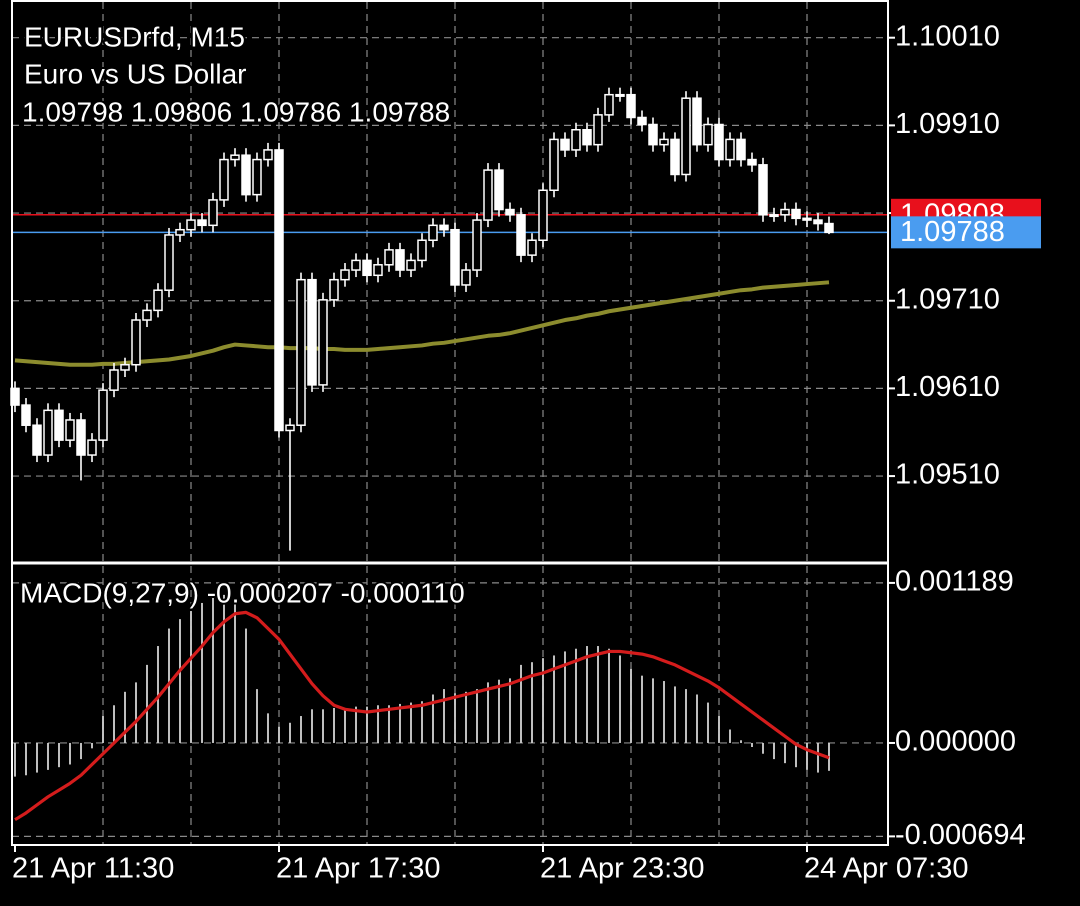 The image size is (1080, 906). I want to click on macd-title: MACD(9,27,9) -0.000207 -0.000110, so click(242, 592).